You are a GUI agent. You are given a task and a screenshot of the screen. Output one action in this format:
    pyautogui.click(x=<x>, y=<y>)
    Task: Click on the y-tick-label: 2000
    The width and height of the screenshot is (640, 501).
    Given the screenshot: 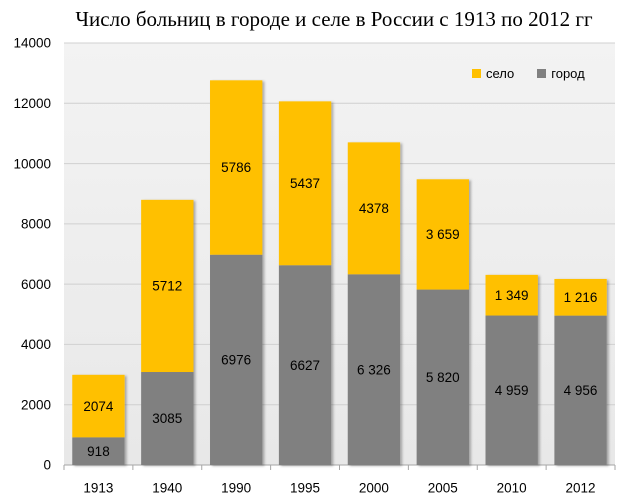 What is the action you would take?
    pyautogui.click(x=36, y=404)
    